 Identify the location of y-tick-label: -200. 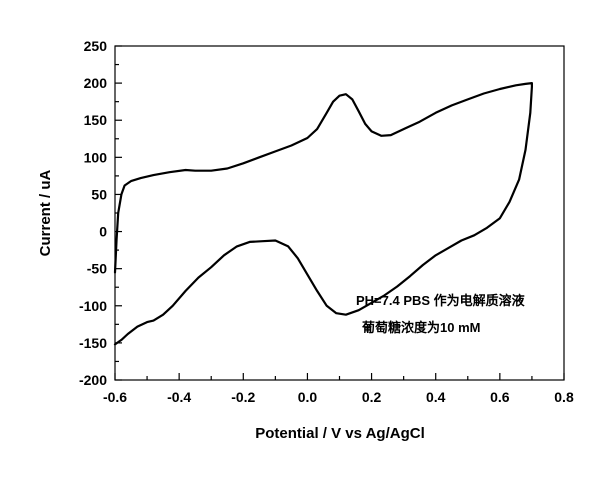
(93, 380).